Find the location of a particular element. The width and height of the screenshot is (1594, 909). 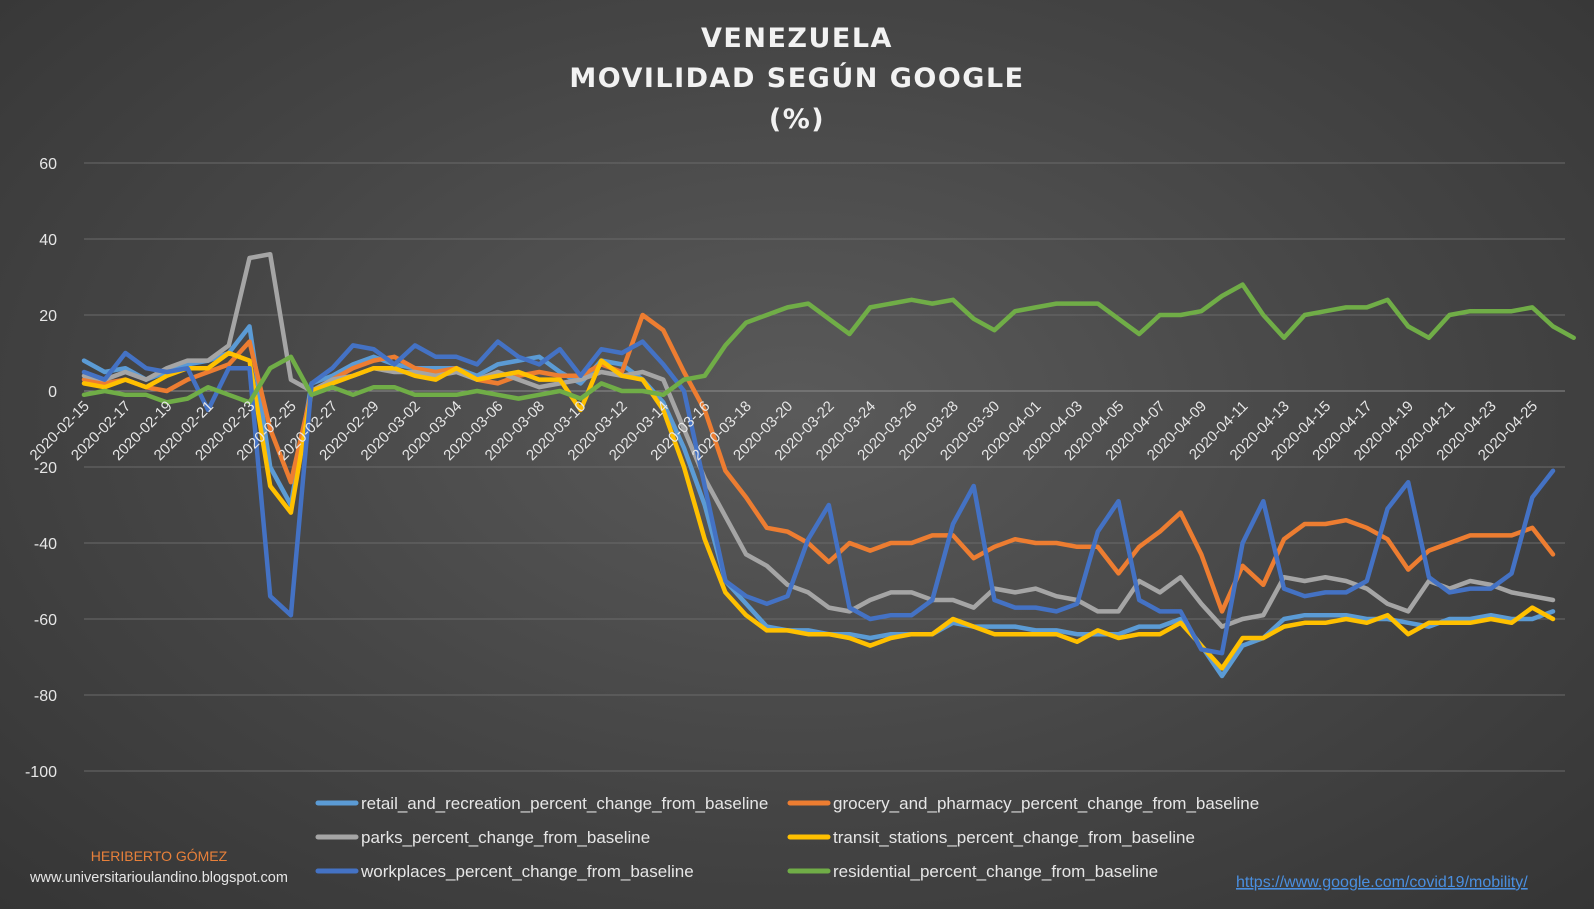

y-tick-label: 20 is located at coordinates (48, 316).